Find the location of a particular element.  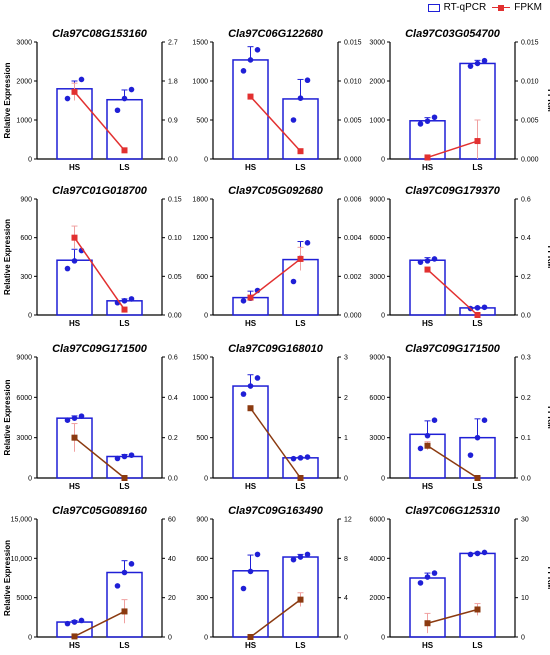

y-tick-label: 900 is located at coordinates (26, 200).